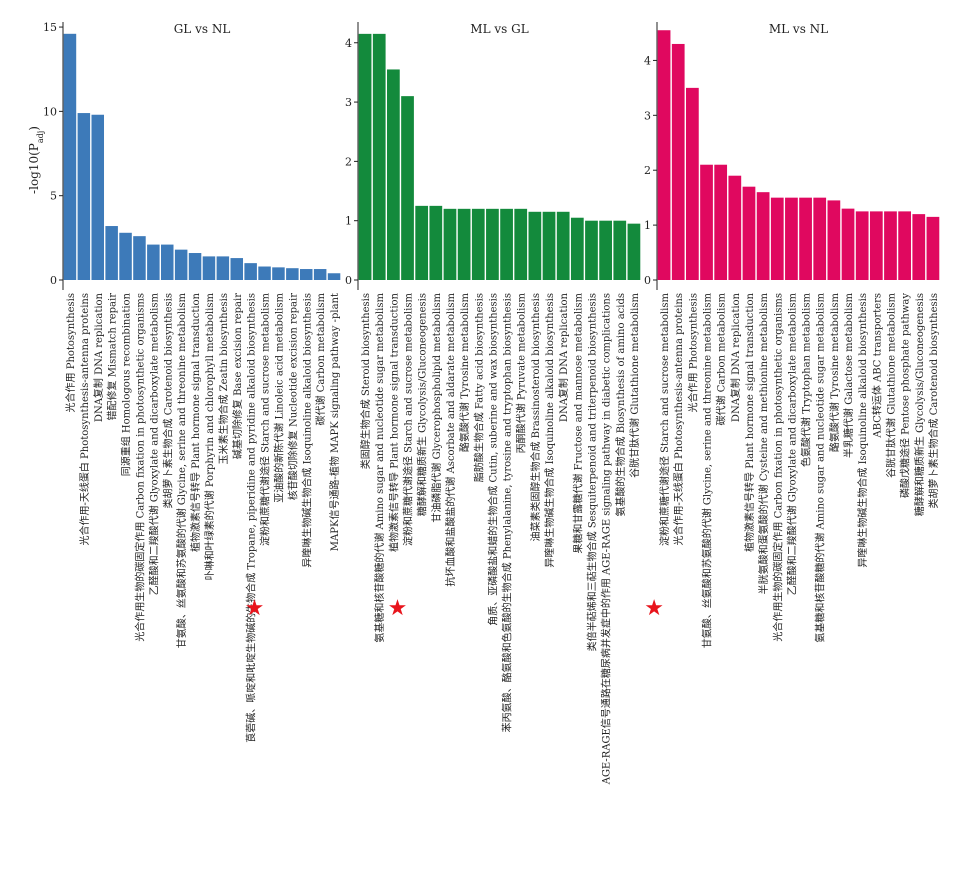  I want to click on category-label: 丙酮酸代谢 Pyruvate metabolism, so click(521, 372).